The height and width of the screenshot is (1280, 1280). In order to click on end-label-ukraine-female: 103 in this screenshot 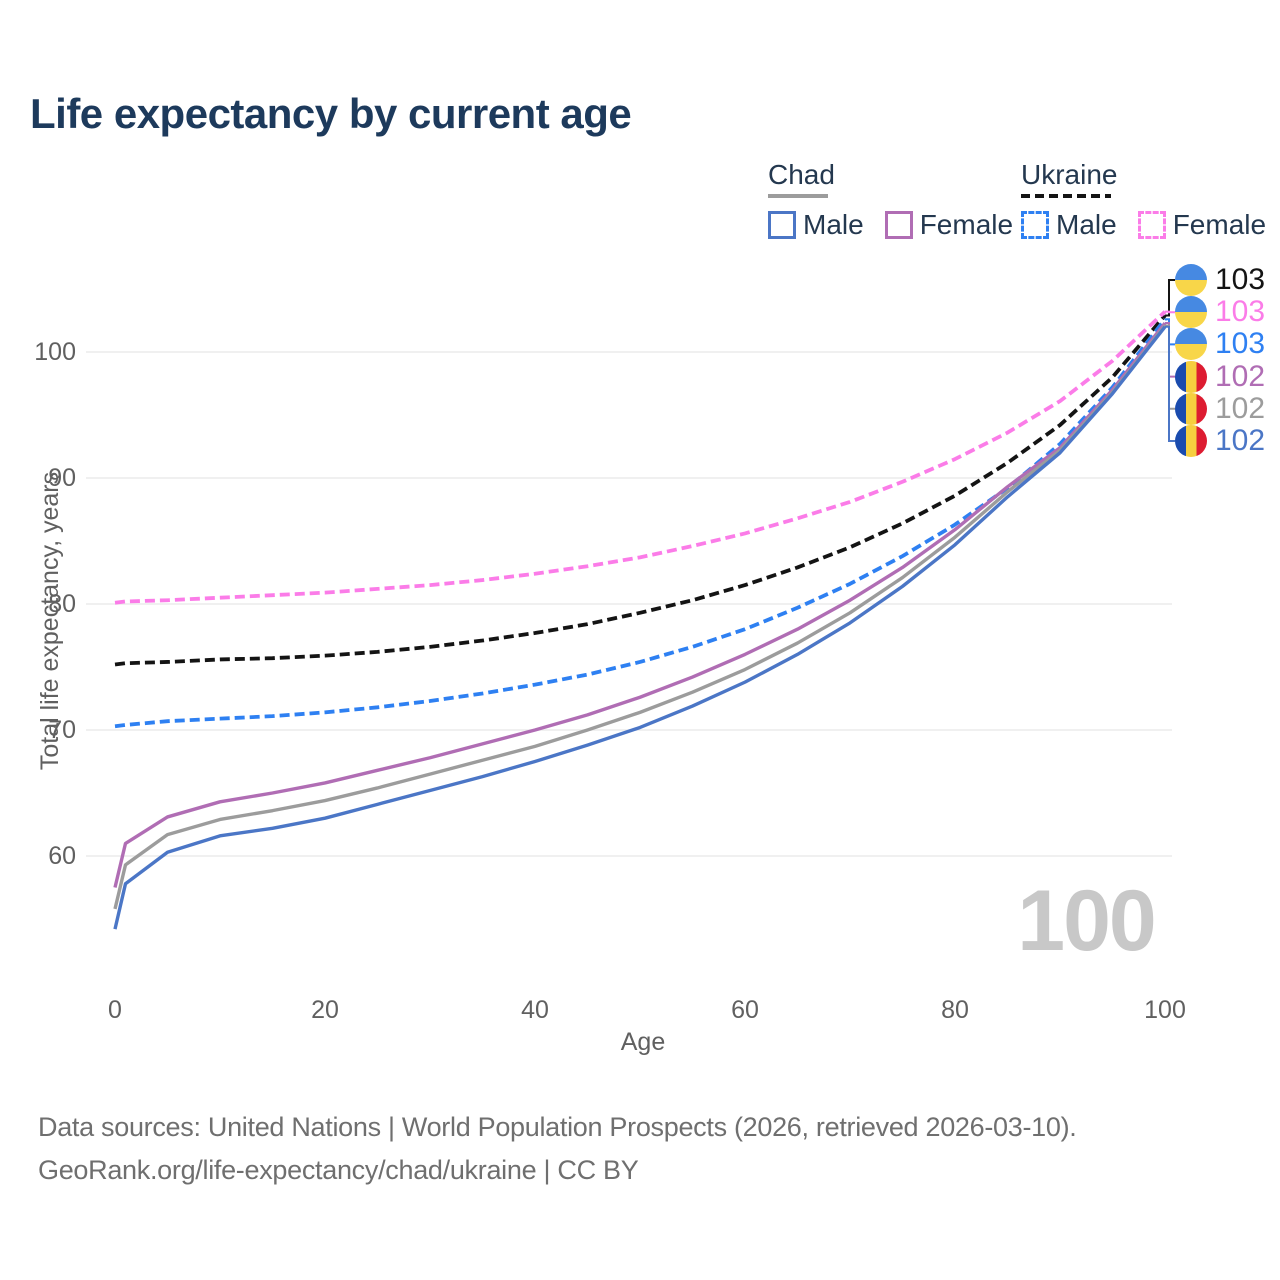, I will do `click(1220, 312)`.